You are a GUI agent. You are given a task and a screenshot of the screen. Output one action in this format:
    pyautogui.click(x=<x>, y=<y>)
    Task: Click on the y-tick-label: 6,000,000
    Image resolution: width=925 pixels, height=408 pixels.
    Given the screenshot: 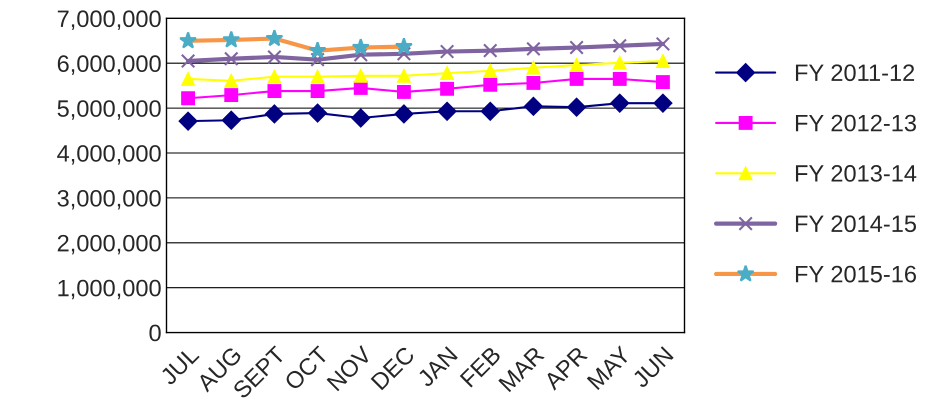 What is the action you would take?
    pyautogui.click(x=109, y=65)
    